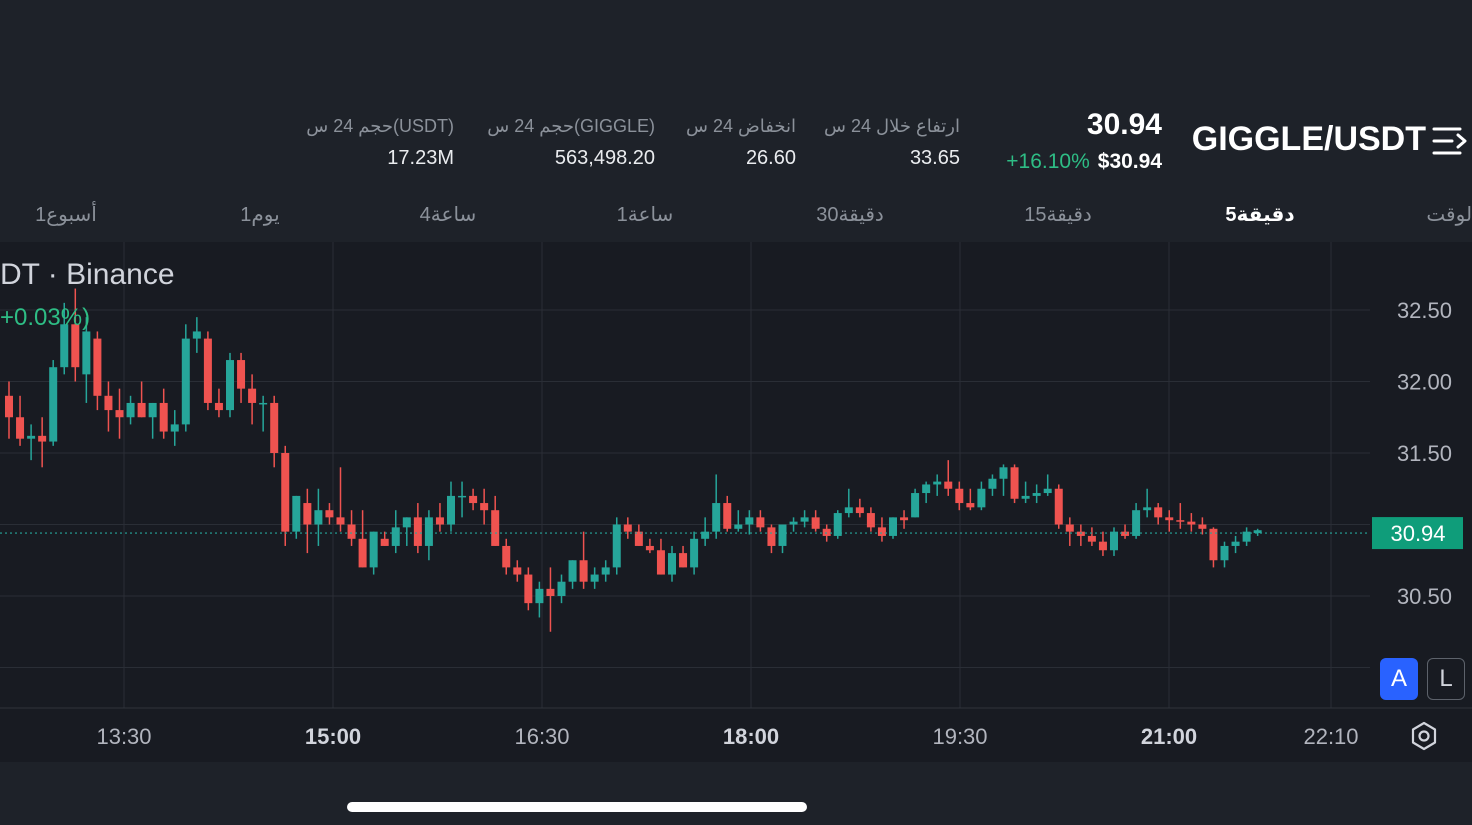 The width and height of the screenshot is (1472, 825). I want to click on home-indicator, so click(577, 807).